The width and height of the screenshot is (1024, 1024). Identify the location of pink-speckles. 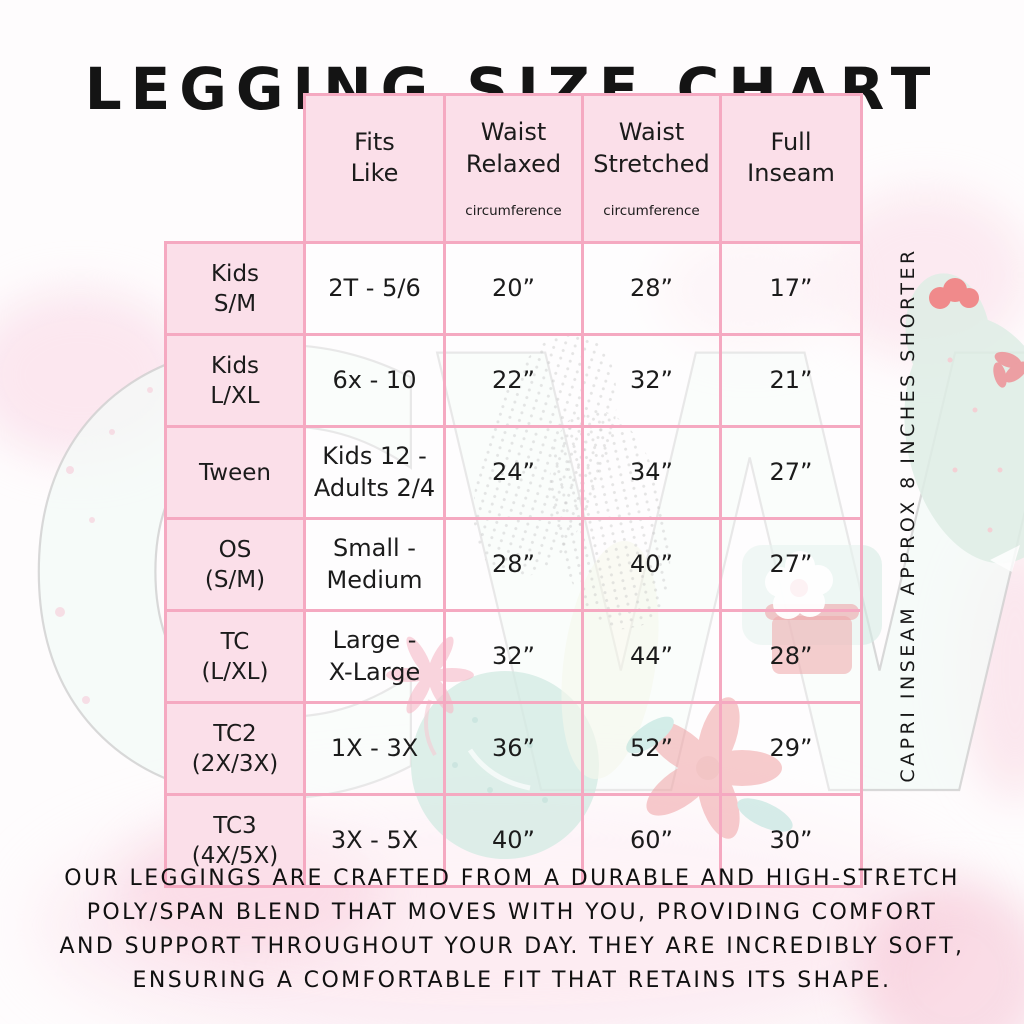
(104, 545).